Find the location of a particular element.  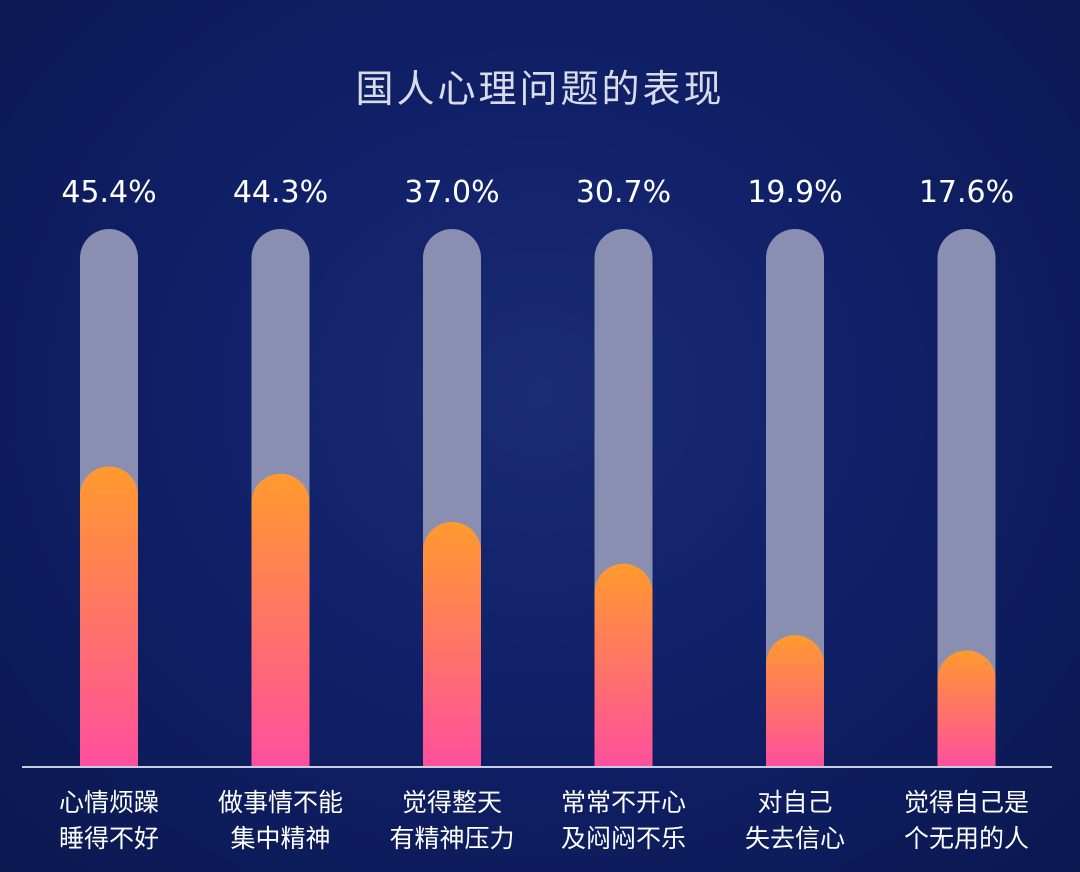

category-label: 心情烦躁 is located at coordinates (109, 802).